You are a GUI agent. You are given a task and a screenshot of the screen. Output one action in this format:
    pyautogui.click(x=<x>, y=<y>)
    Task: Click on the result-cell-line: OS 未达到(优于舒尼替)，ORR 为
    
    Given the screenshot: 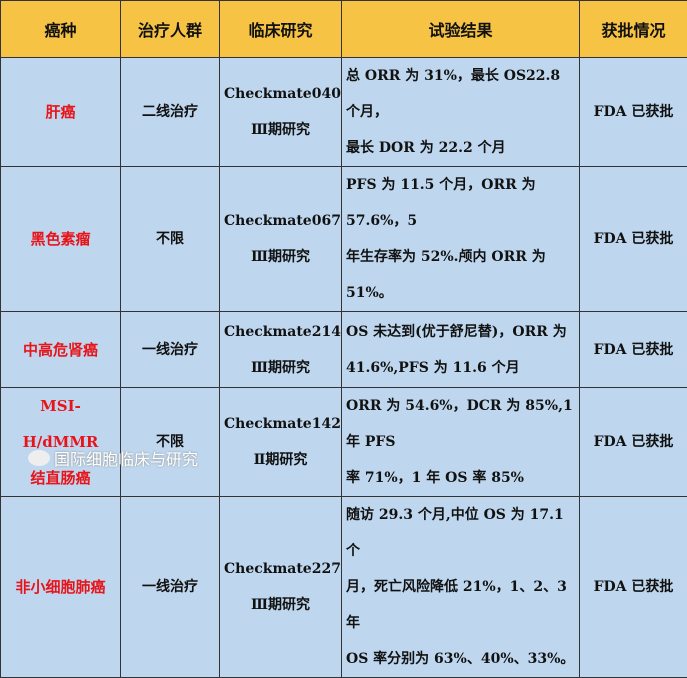 What is the action you would take?
    pyautogui.click(x=460, y=332)
    